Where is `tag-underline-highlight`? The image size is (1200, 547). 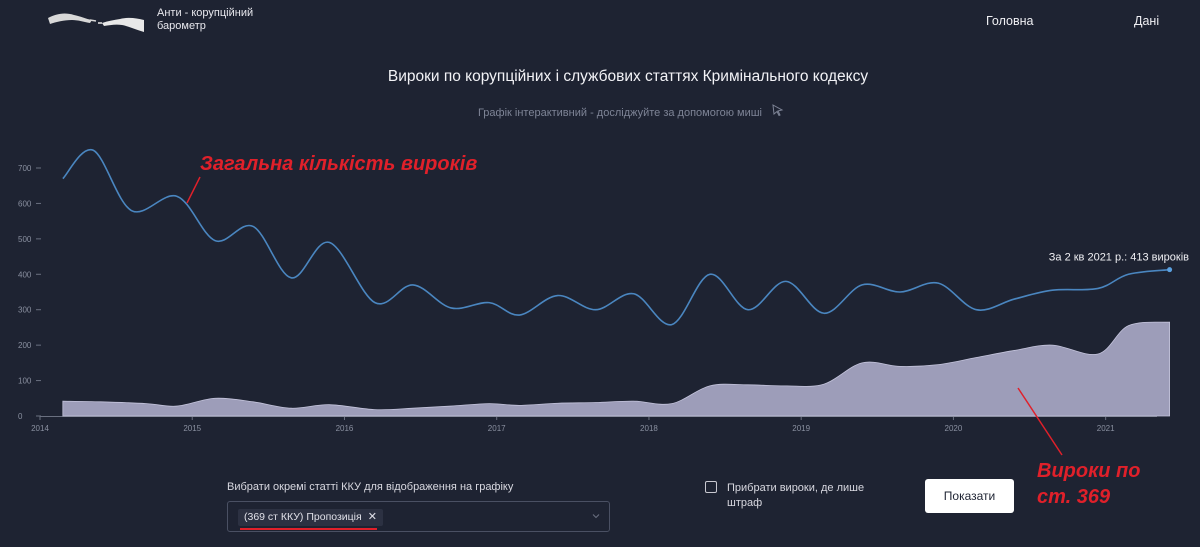
tag-underline-highlight is located at coordinates (308, 529).